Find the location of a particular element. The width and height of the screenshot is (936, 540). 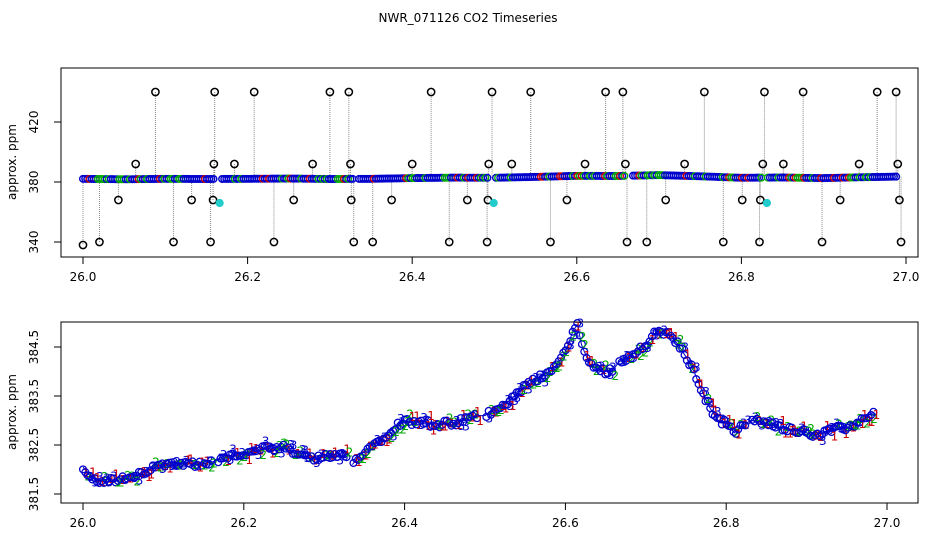

top-y-tick-label: 340 is located at coordinates (34, 242).